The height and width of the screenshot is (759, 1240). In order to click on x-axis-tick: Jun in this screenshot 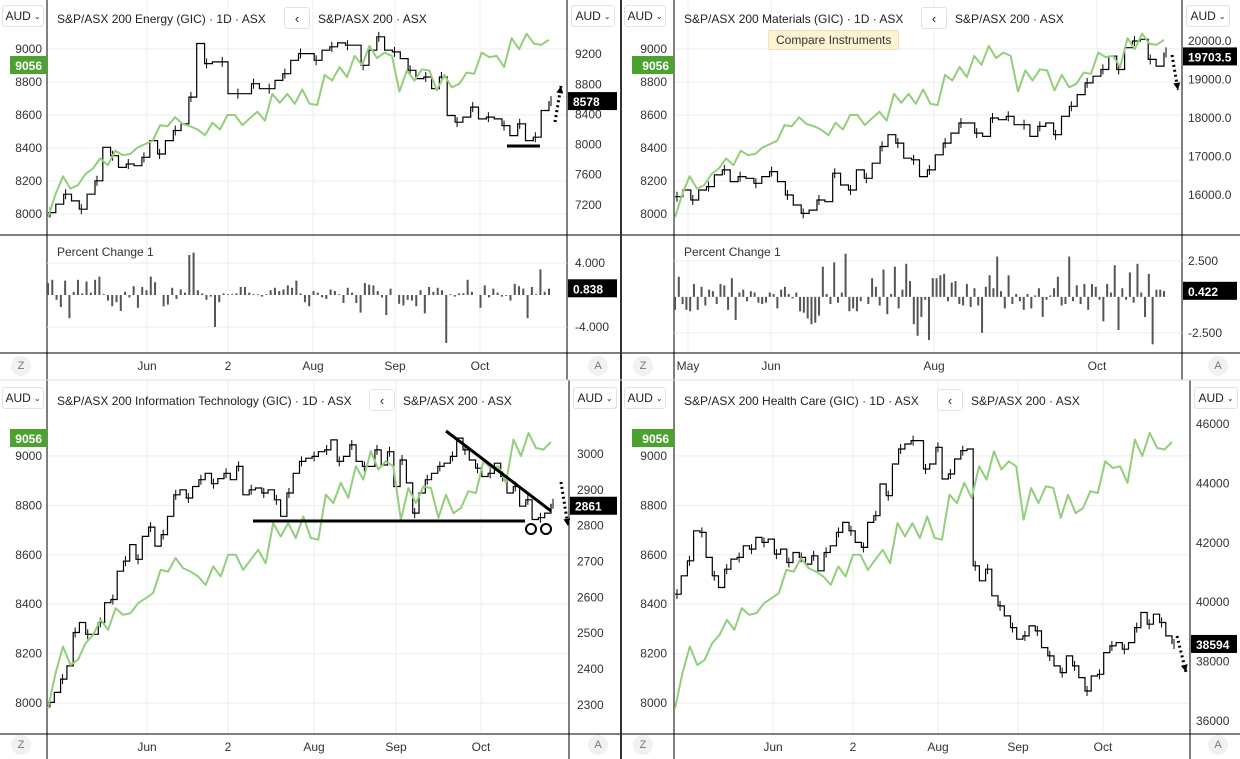, I will do `click(146, 747)`.